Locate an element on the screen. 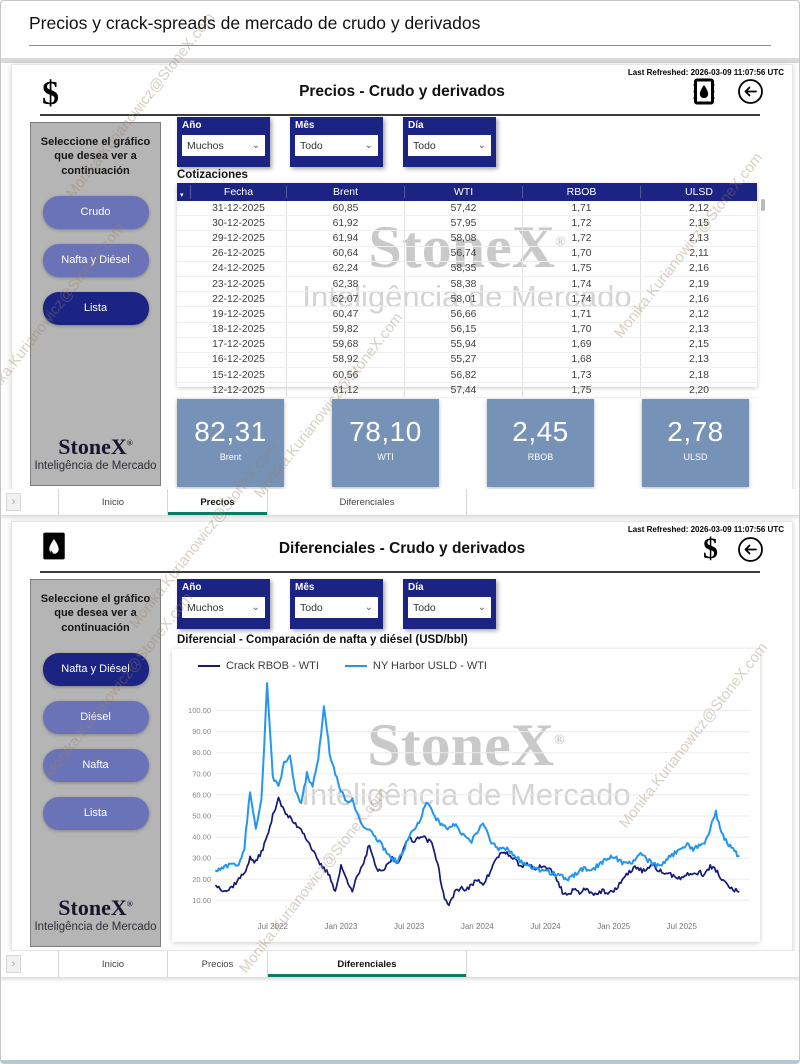 Image resolution: width=800 pixels, height=1064 pixels. oil-barrel-icon-solid is located at coordinates (54, 546).